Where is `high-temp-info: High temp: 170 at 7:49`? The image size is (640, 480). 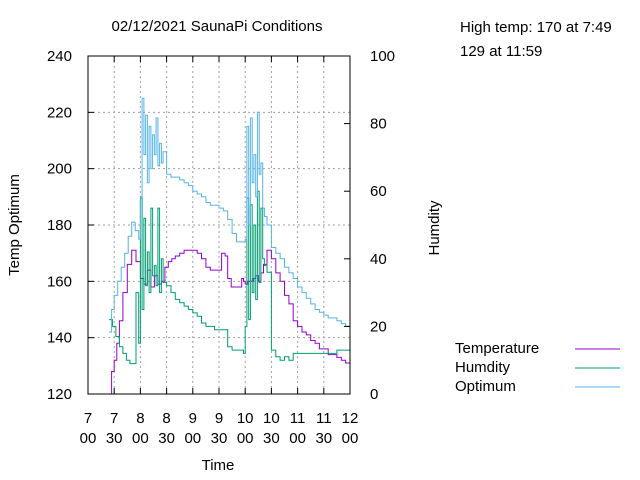
high-temp-info: High temp: 170 at 7:49 is located at coordinates (536, 27).